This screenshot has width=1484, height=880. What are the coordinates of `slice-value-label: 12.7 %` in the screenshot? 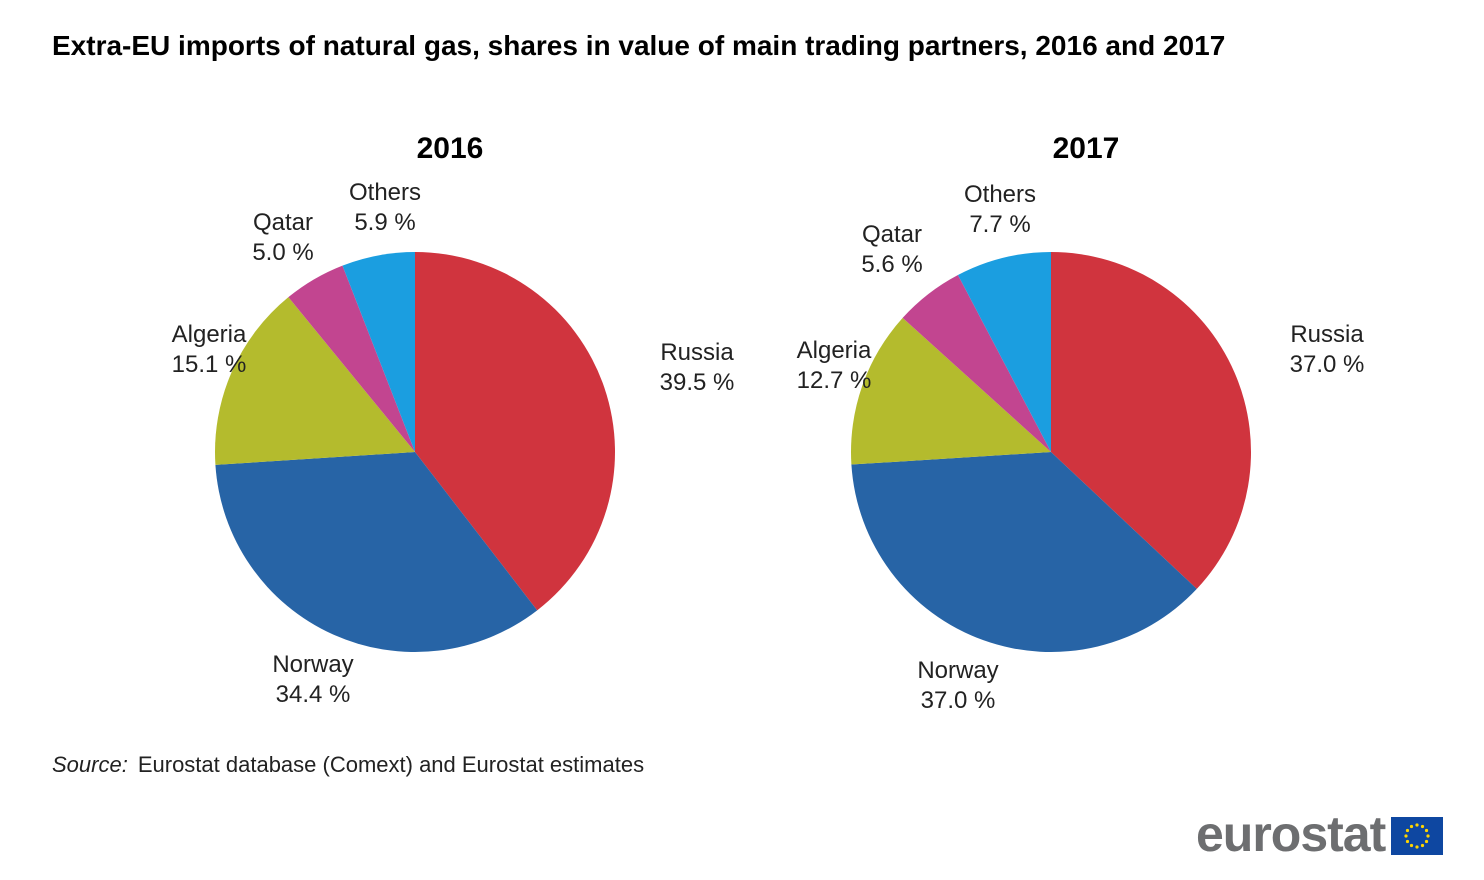 It's located at (834, 380).